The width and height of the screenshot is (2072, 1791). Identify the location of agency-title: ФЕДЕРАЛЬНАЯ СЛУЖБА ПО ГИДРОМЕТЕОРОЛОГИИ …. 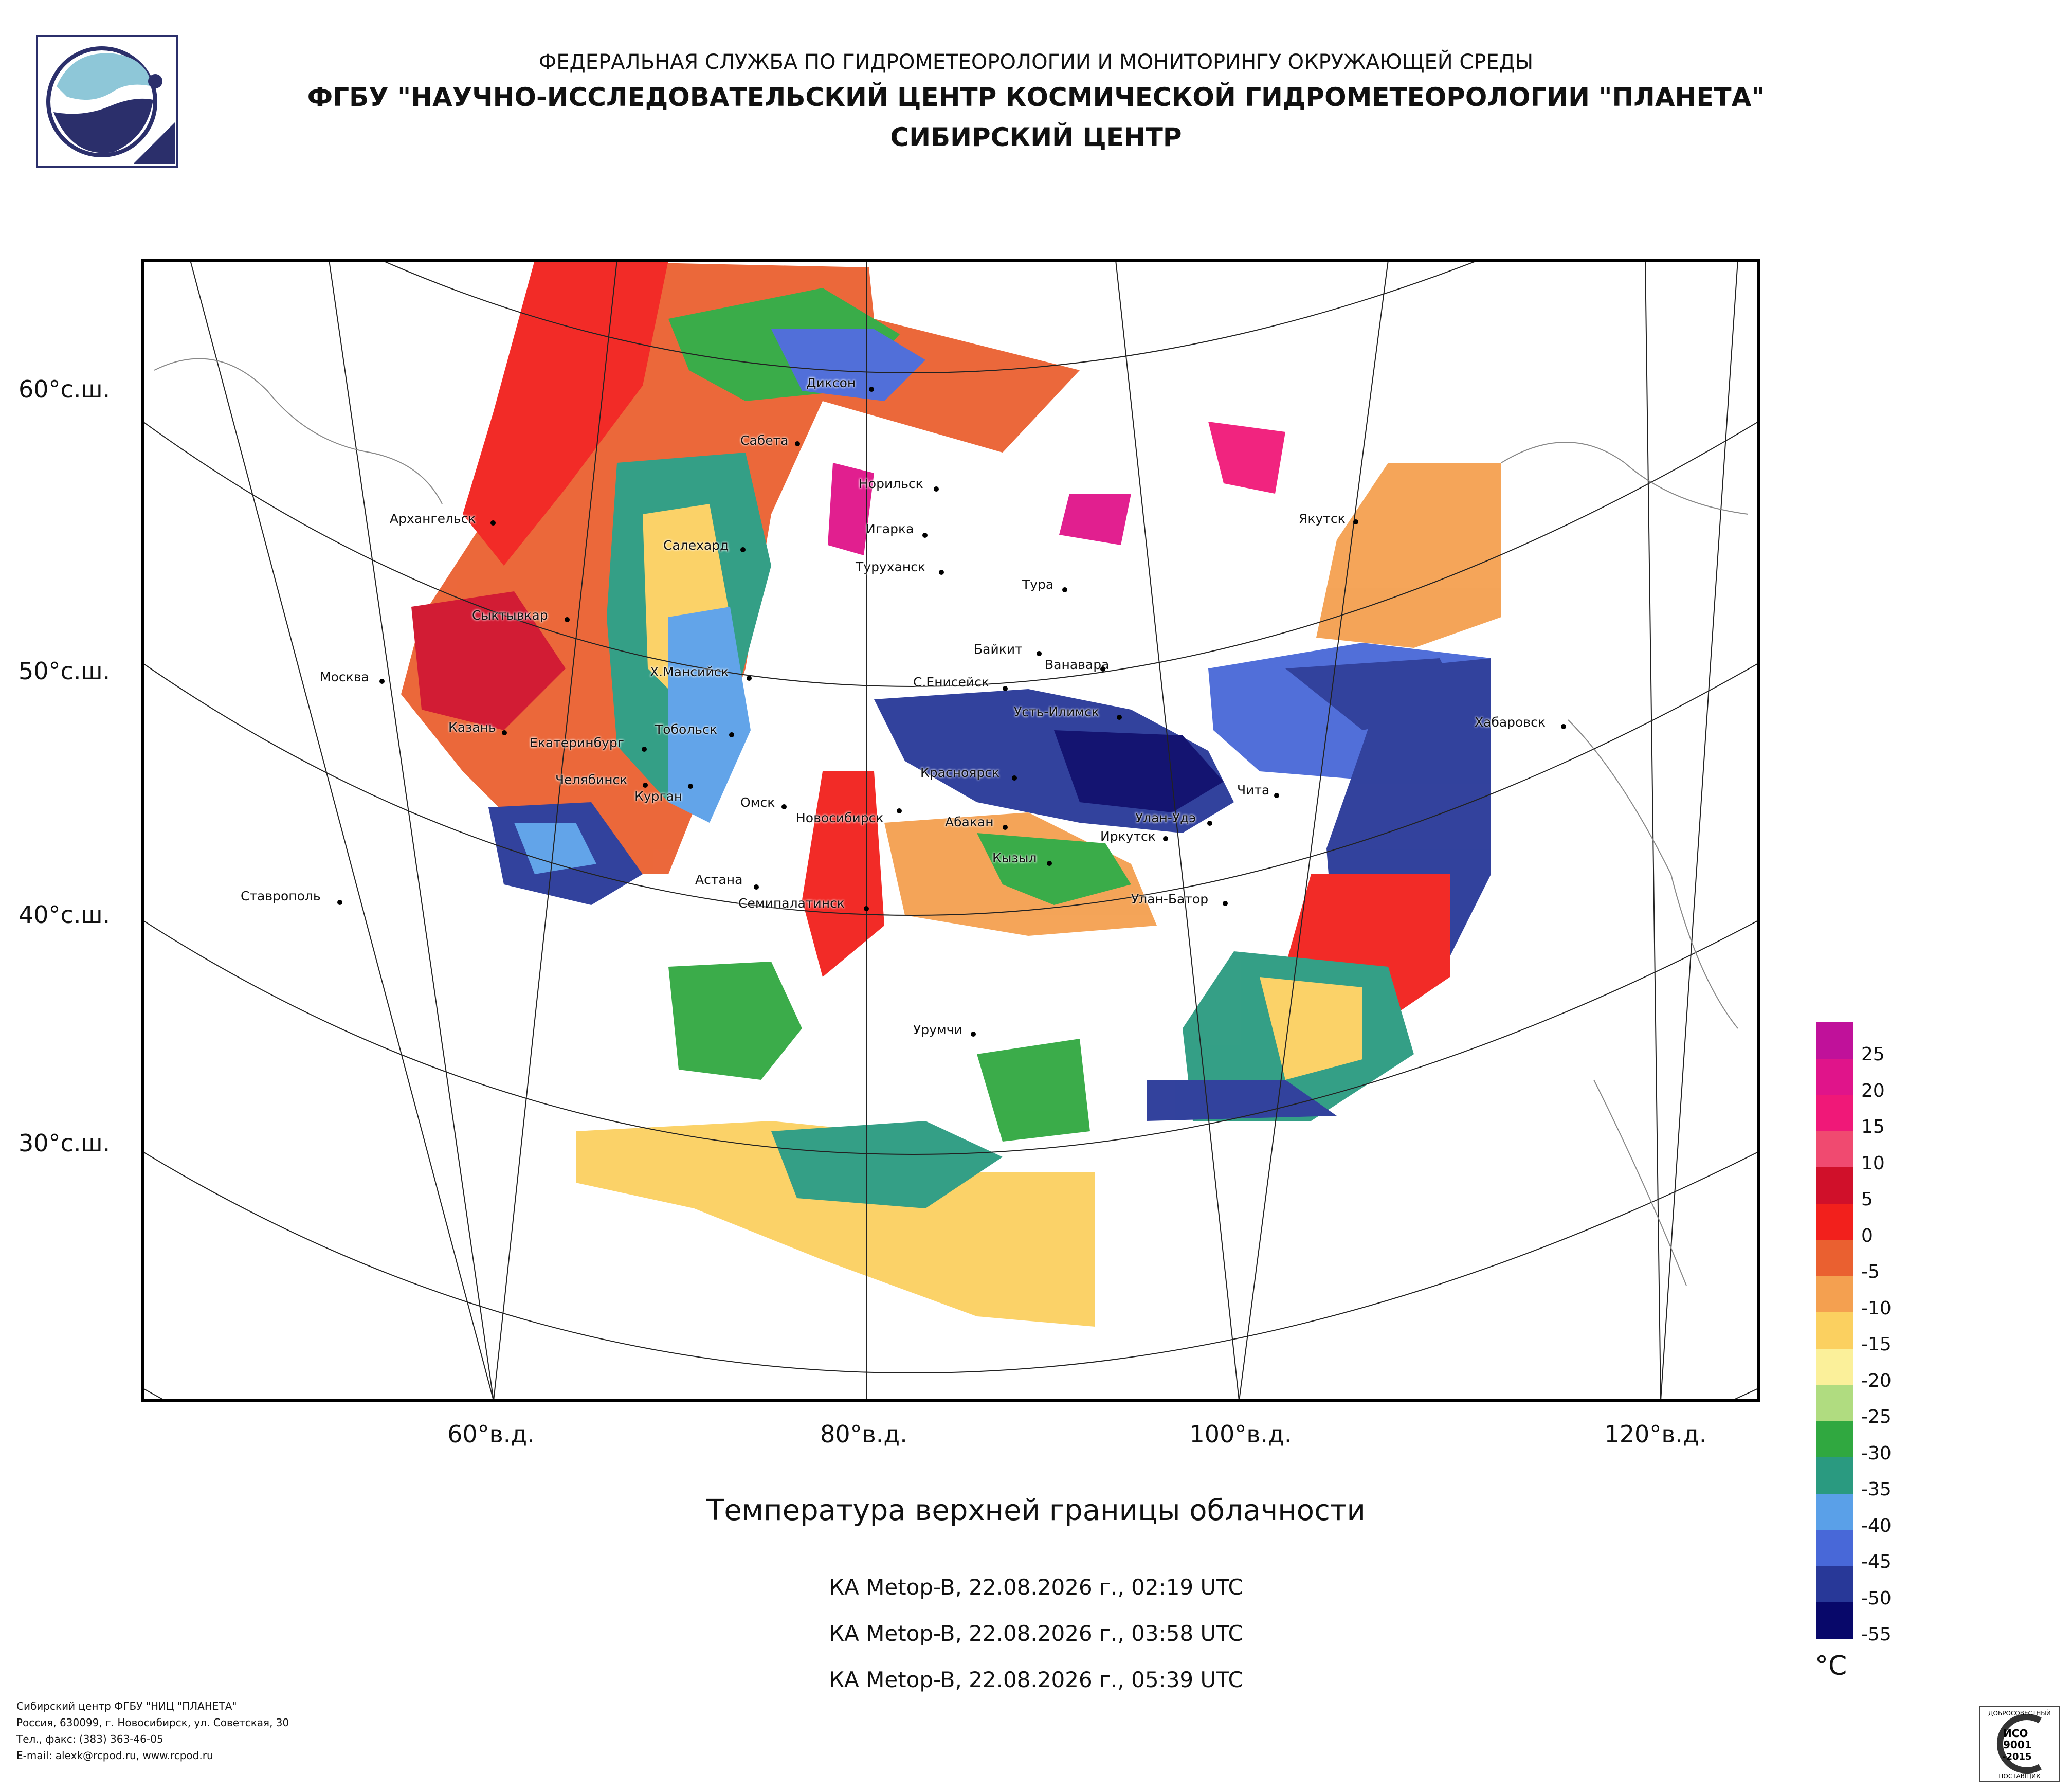
(1036, 62).